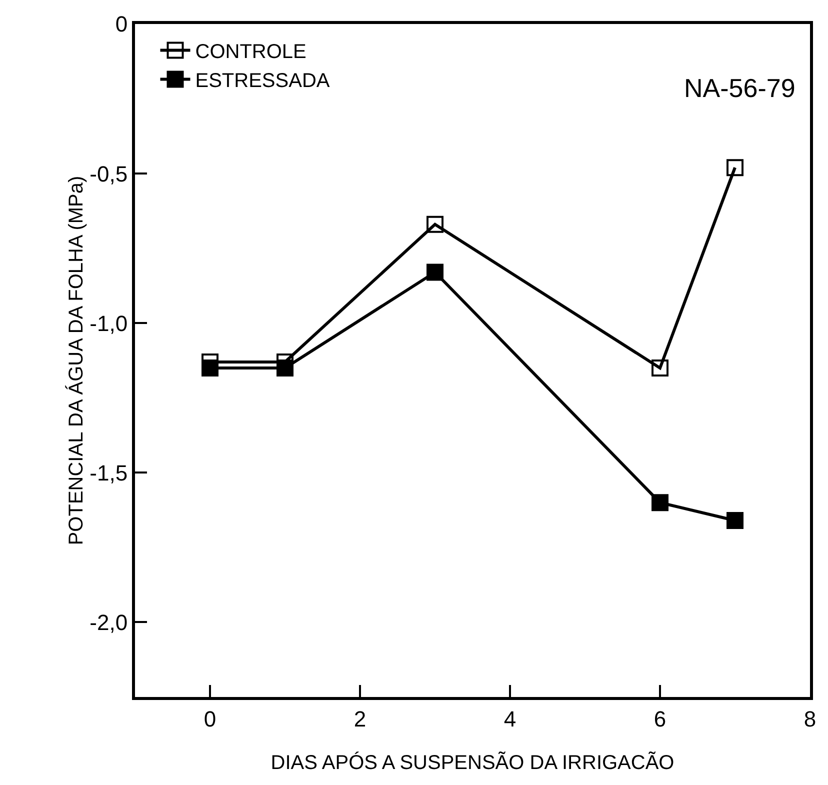 The width and height of the screenshot is (828, 785). What do you see at coordinates (109, 622) in the screenshot?
I see `y-tick-label: -2,0` at bounding box center [109, 622].